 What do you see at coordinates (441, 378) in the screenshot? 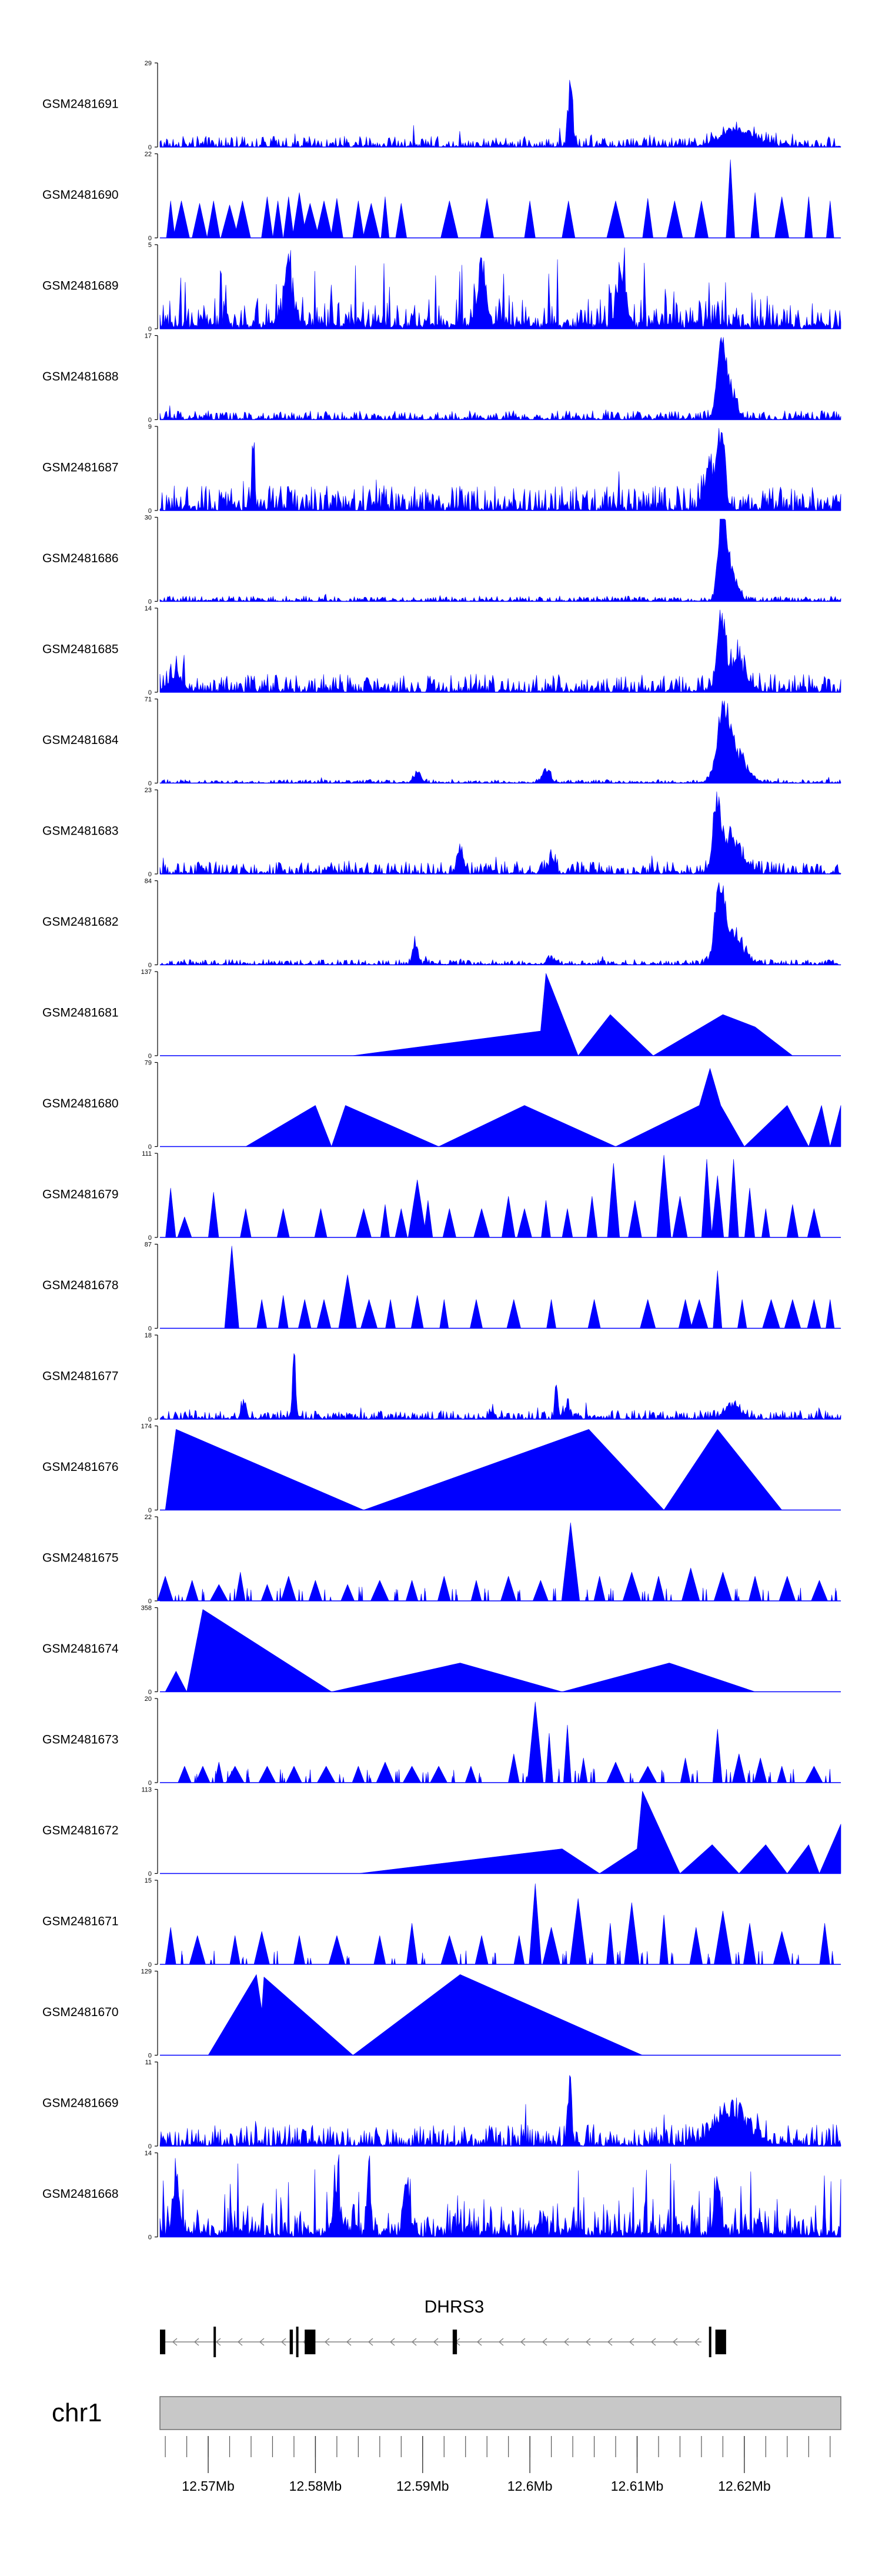
I see `track-gsm2481688: GSM2481688 17 0` at bounding box center [441, 378].